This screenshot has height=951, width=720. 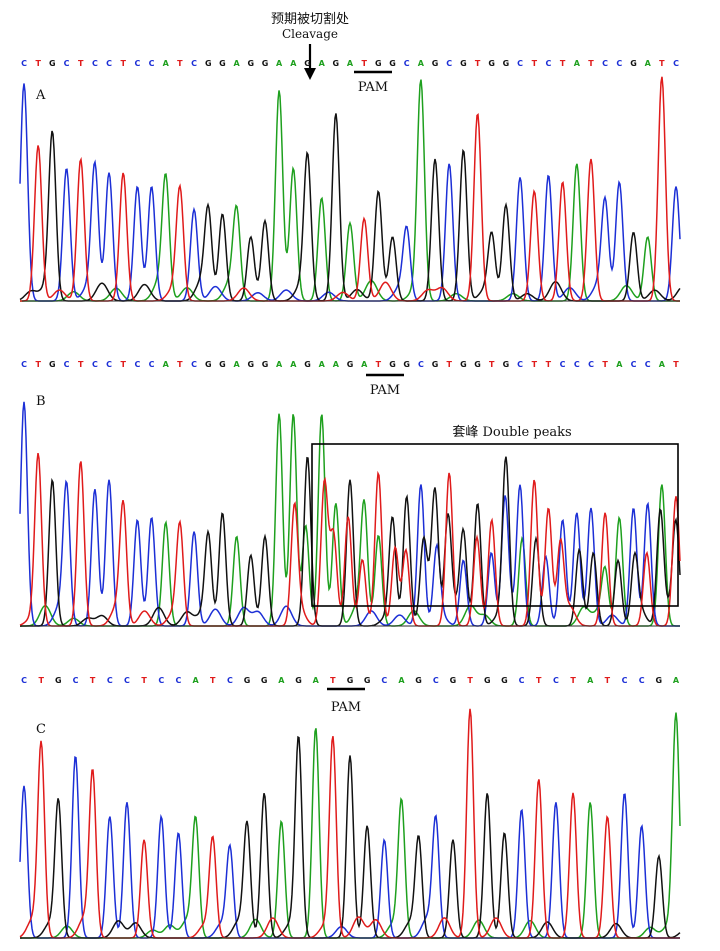 What do you see at coordinates (495, 525) in the screenshot?
I see `double-peaks-box` at bounding box center [495, 525].